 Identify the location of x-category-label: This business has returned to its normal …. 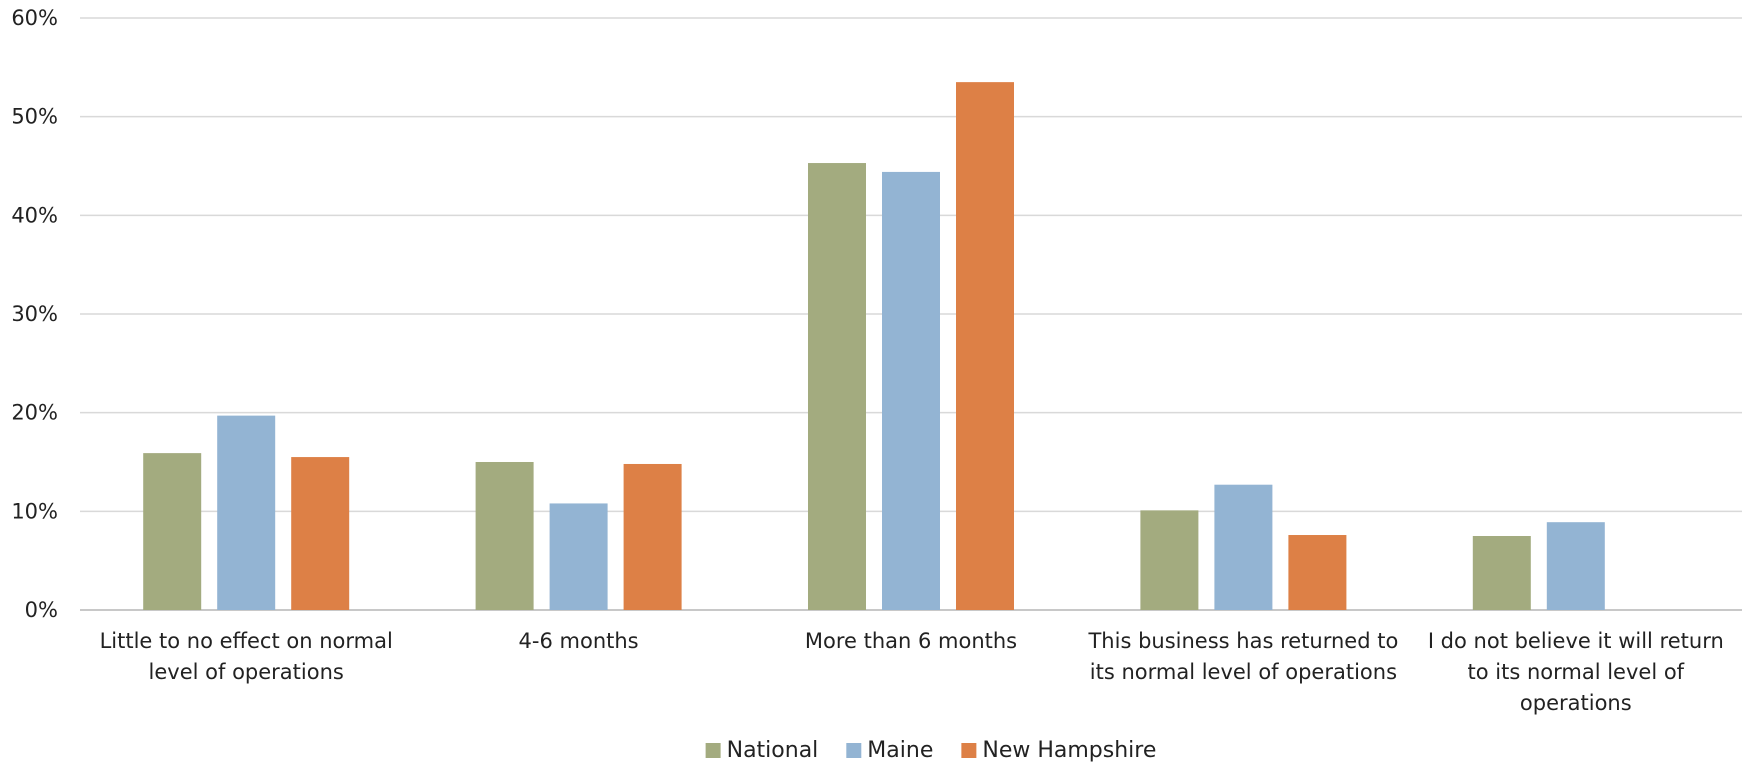
(1242, 656).